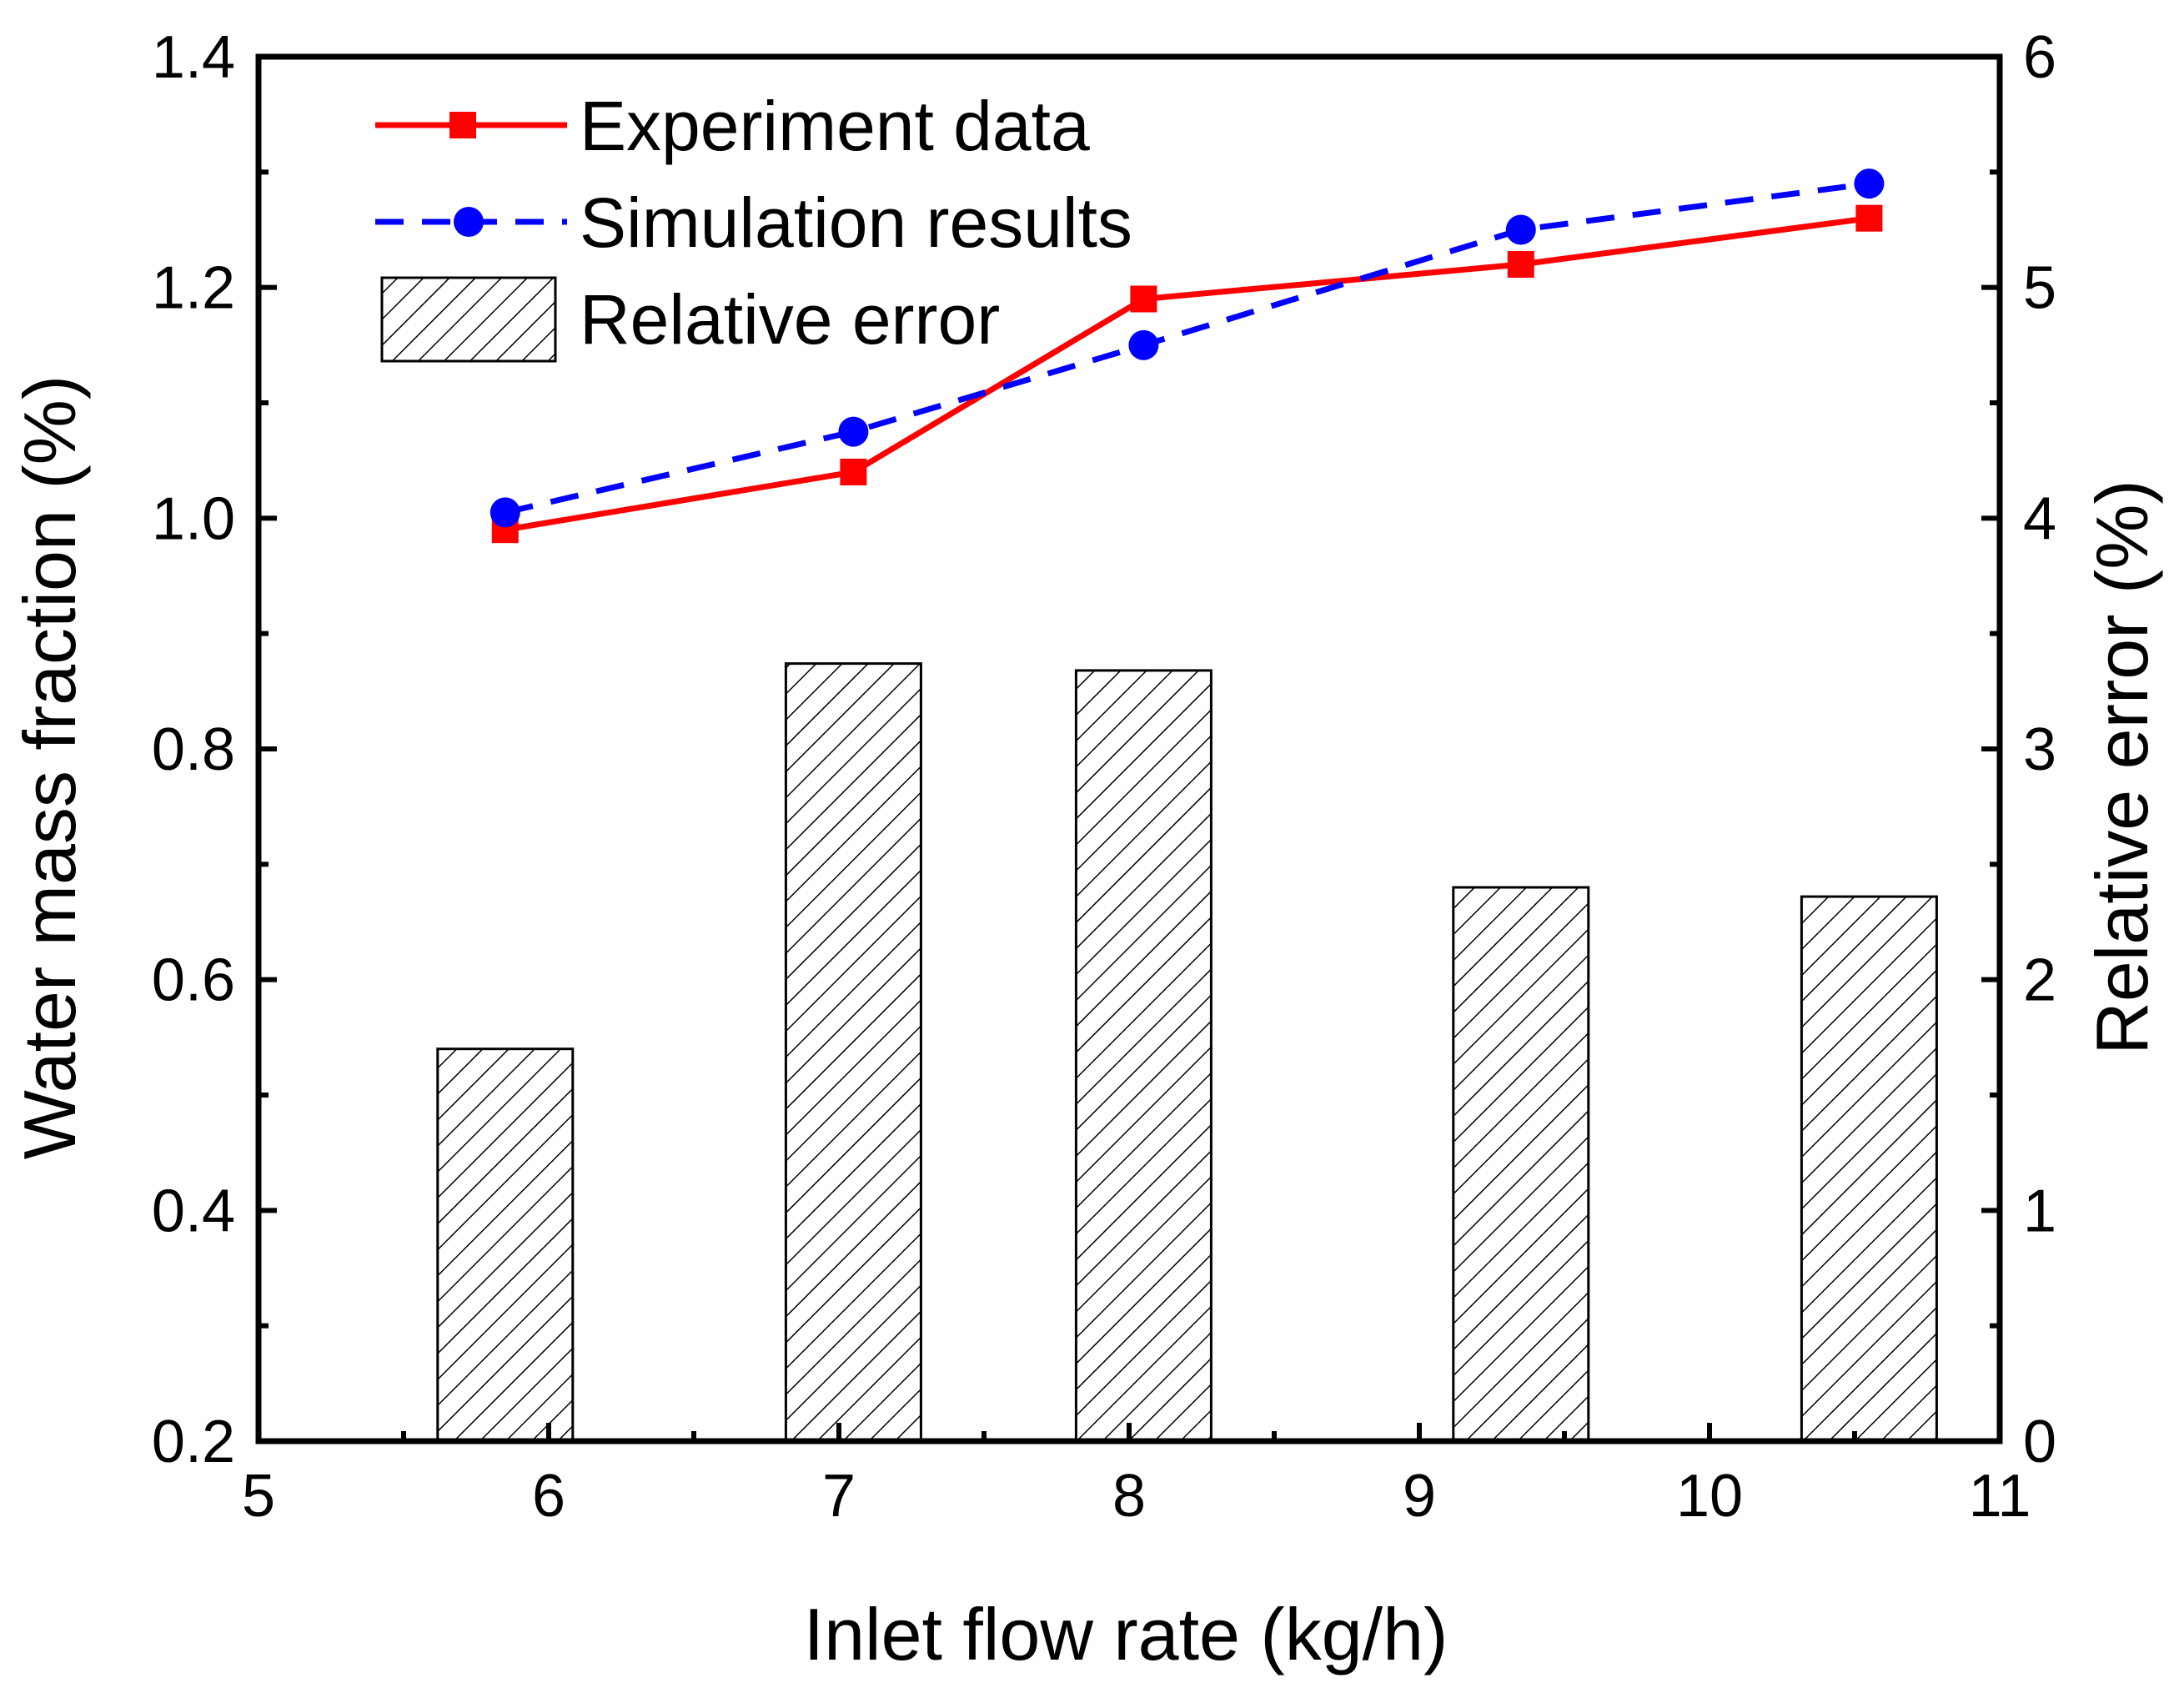 Image resolution: width=2184 pixels, height=1688 pixels. Describe the element at coordinates (462, 125) in the screenshot. I see `legend-marker-square` at that location.